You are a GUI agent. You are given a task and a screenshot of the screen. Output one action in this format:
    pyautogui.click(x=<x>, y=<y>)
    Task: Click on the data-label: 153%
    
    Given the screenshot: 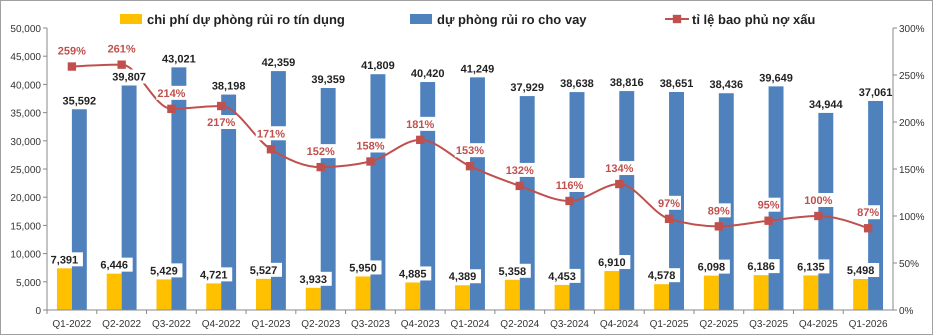 What is the action you would take?
    pyautogui.click(x=470, y=151)
    